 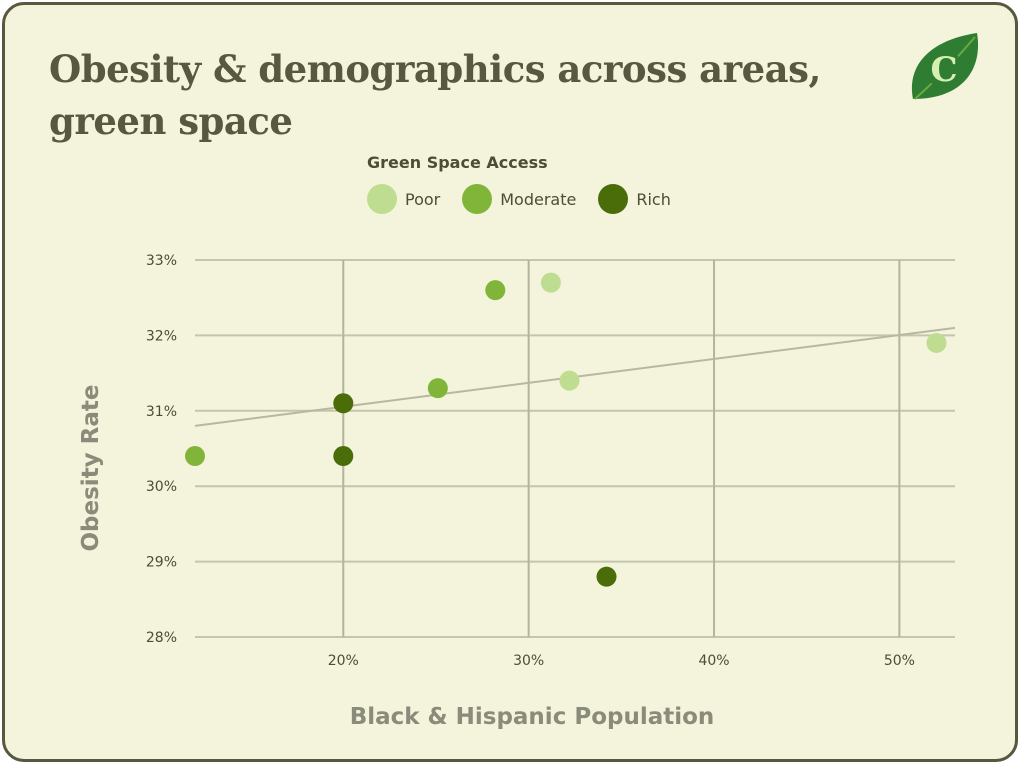 I want to click on x-tick-label: 40%, so click(x=713, y=661).